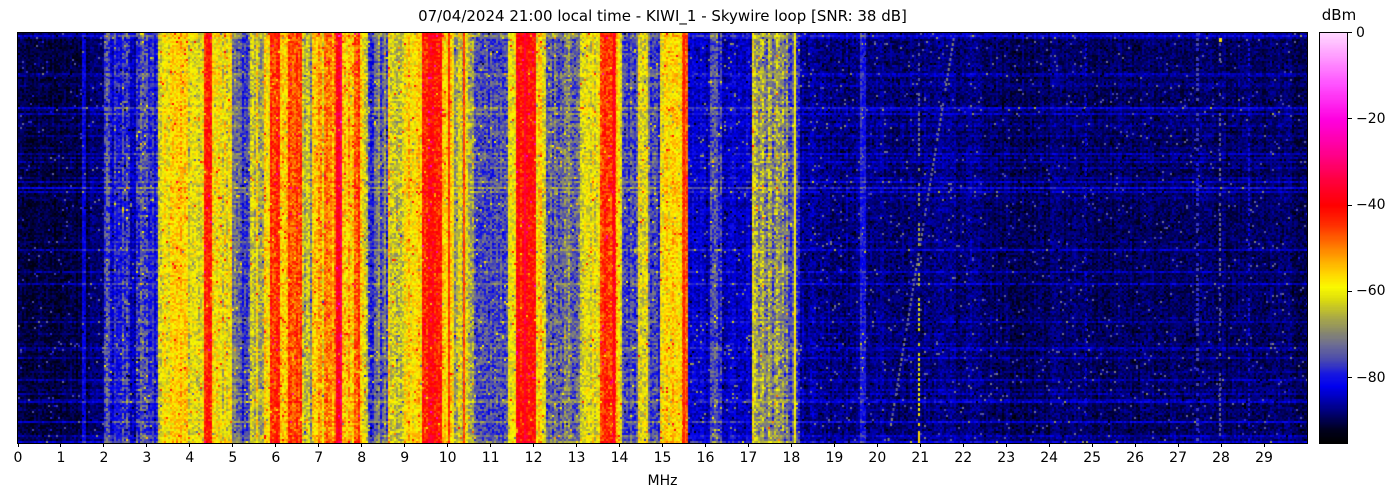 This screenshot has height=500, width=1400. I want to click on x-tick-label: 25, so click(1092, 458).